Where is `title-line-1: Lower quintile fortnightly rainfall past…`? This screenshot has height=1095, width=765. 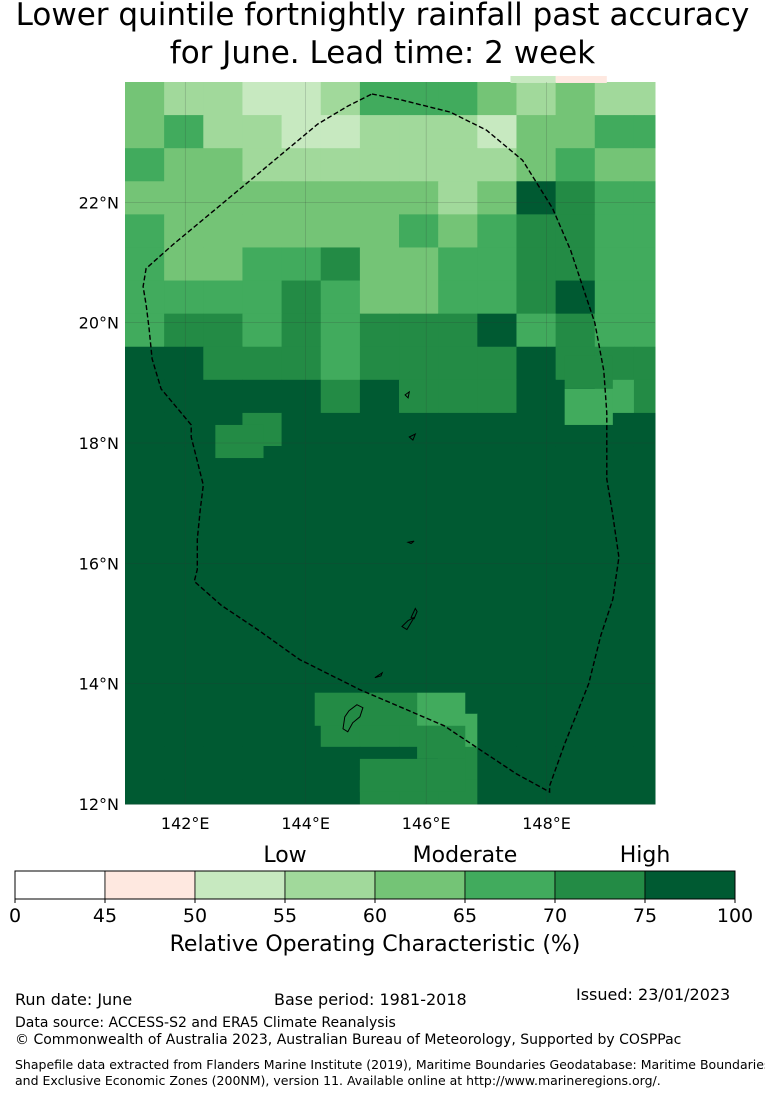
title-line-1: Lower quintile fortnightly rainfall past… is located at coordinates (382, 16).